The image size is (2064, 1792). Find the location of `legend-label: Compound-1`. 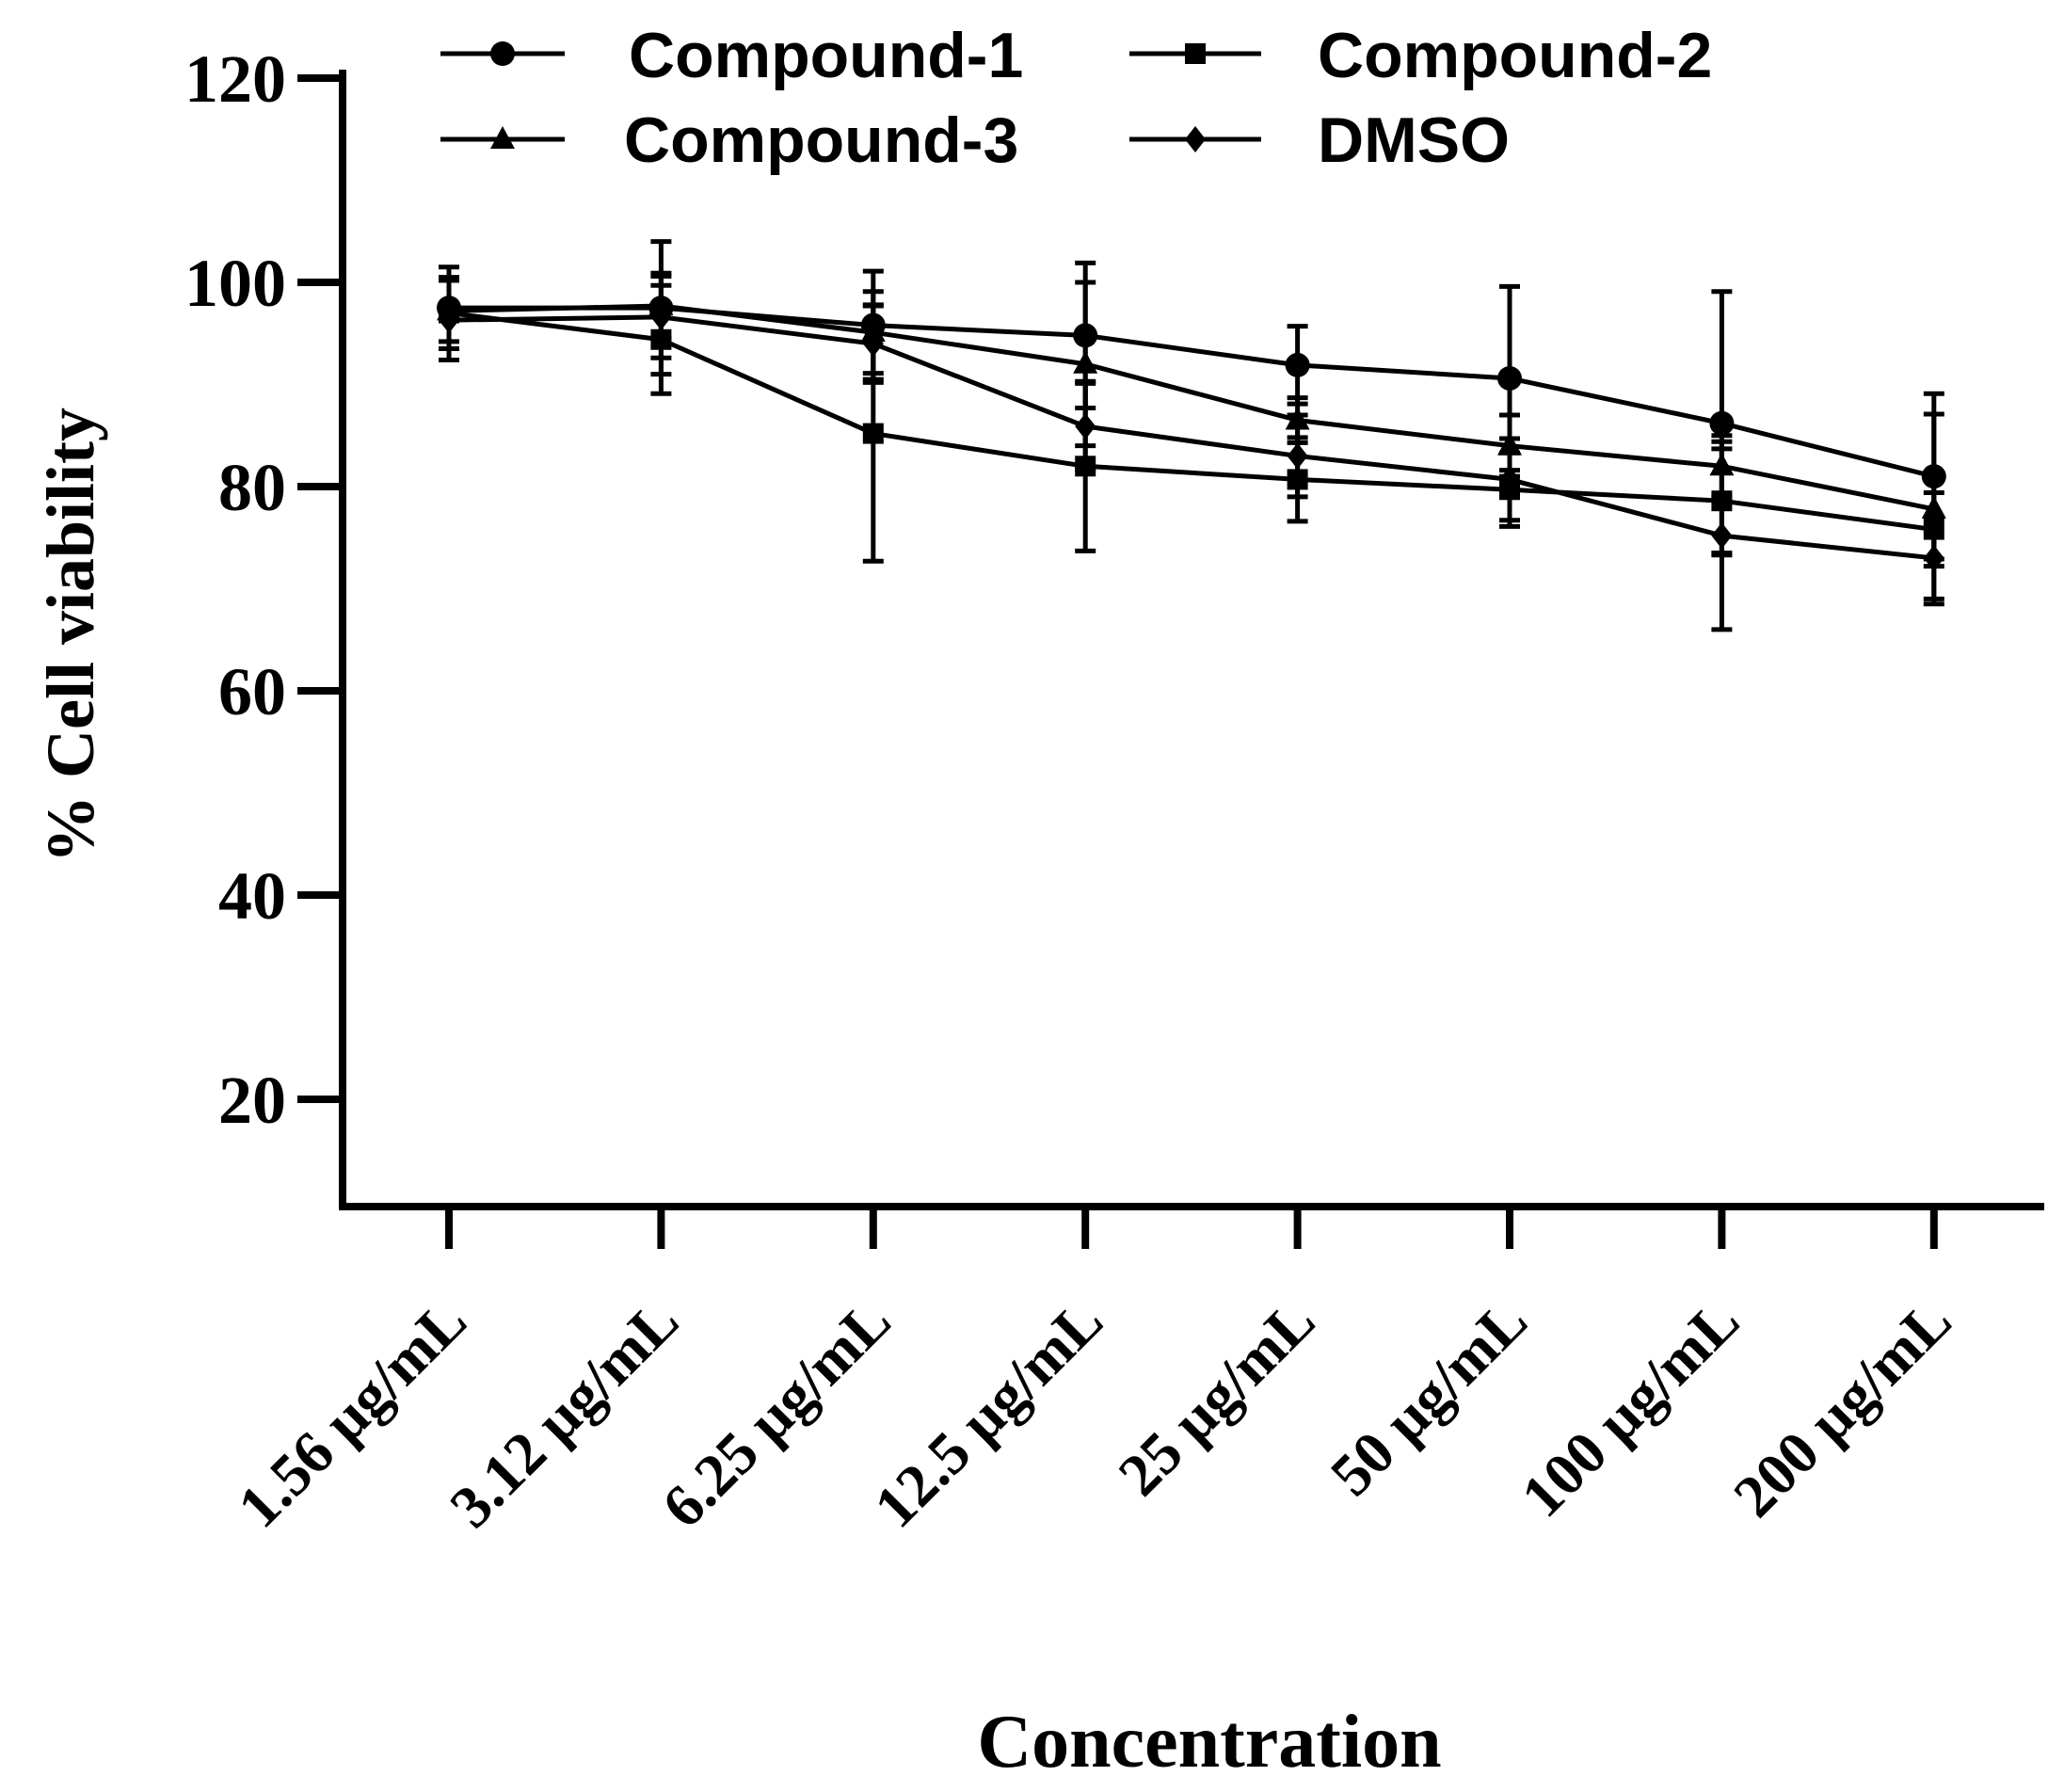

legend-label: Compound-1 is located at coordinates (826, 55).